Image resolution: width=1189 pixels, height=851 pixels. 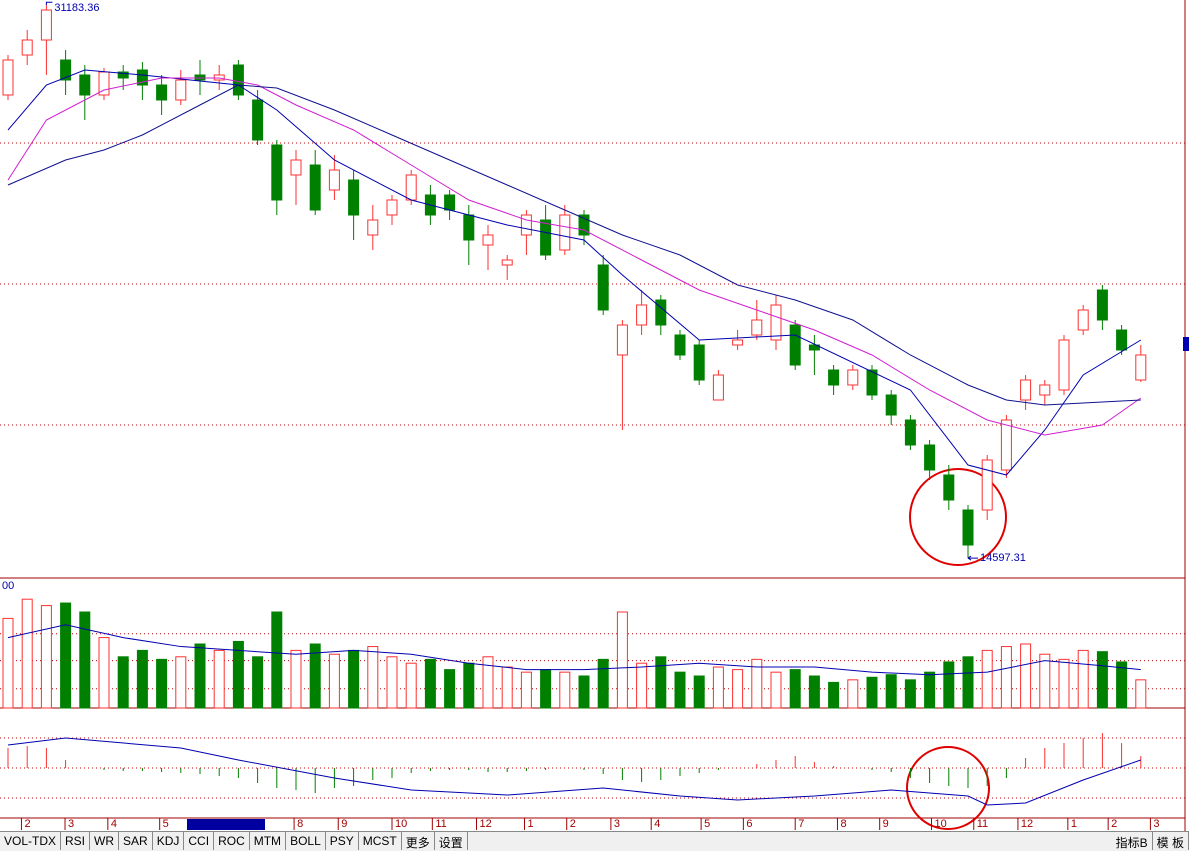 I want to click on indicator-tab: BOLL, so click(x=306, y=841).